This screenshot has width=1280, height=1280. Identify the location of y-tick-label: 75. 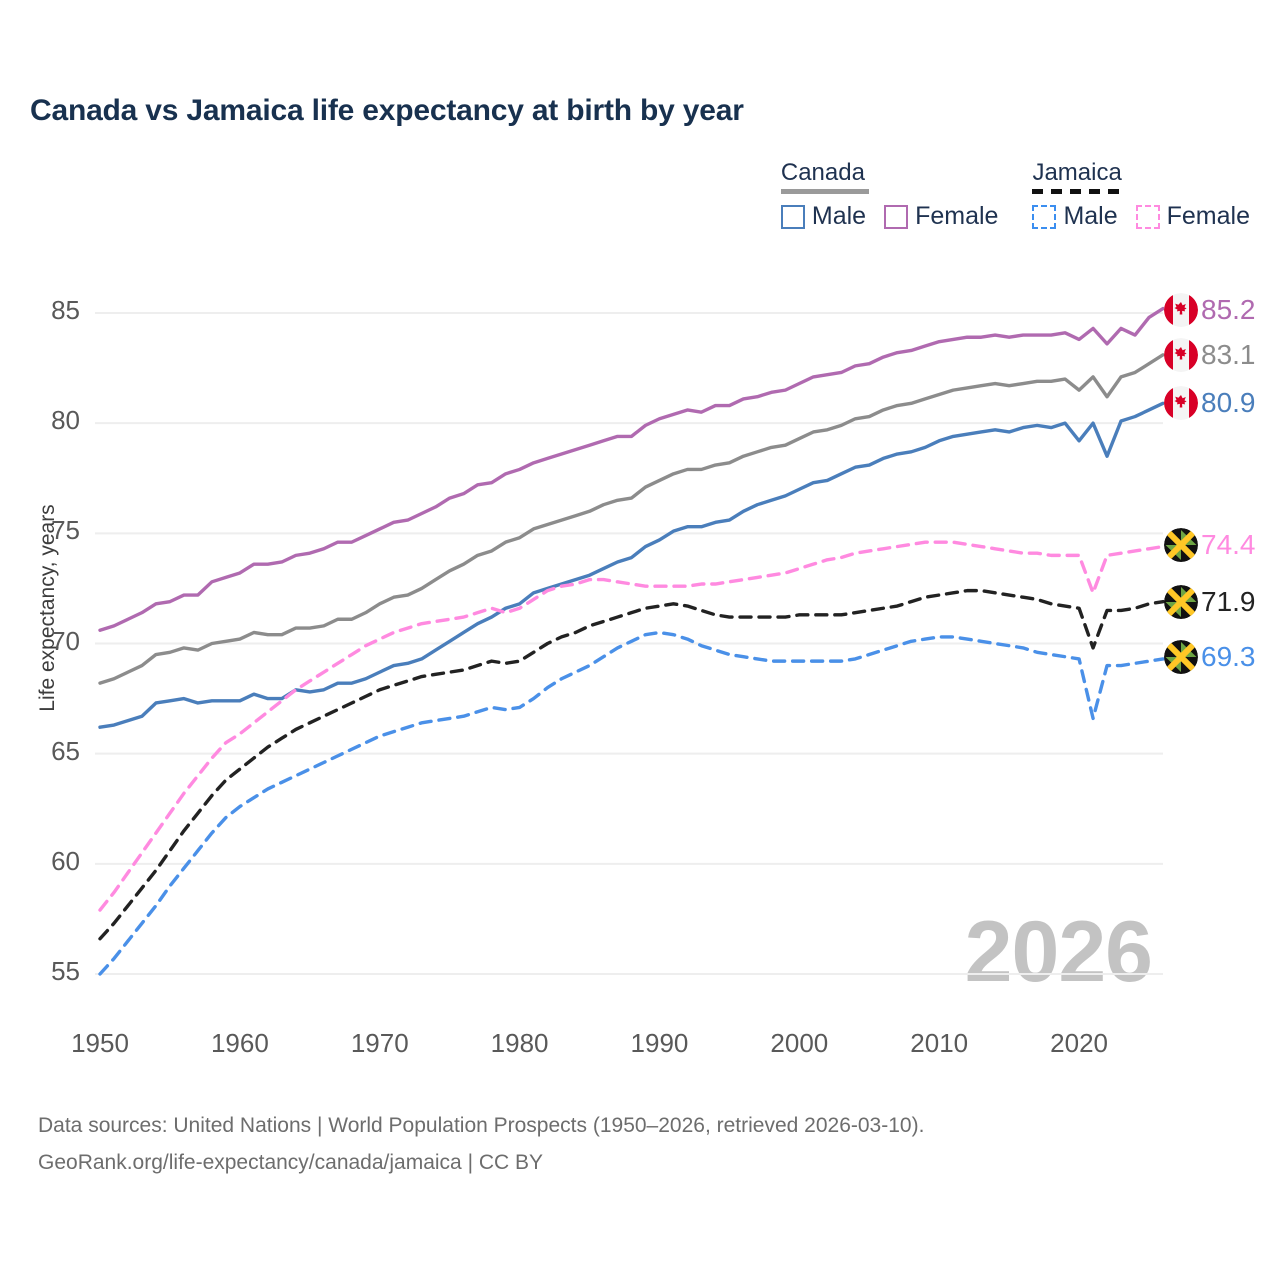
(65, 530).